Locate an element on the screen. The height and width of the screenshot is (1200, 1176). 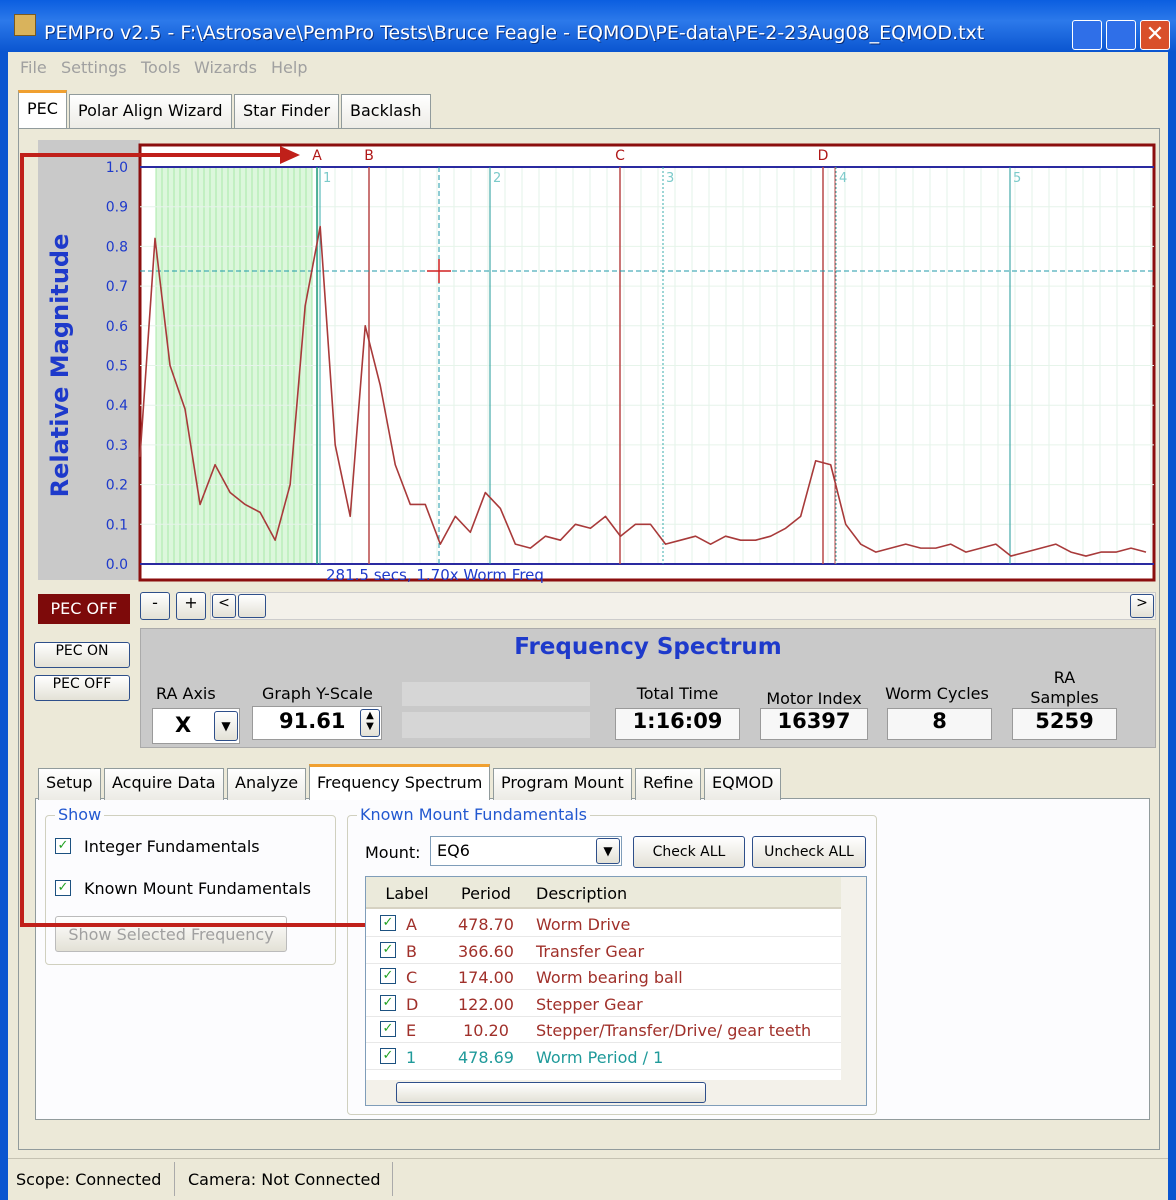
tab: EQMOD is located at coordinates (743, 784).